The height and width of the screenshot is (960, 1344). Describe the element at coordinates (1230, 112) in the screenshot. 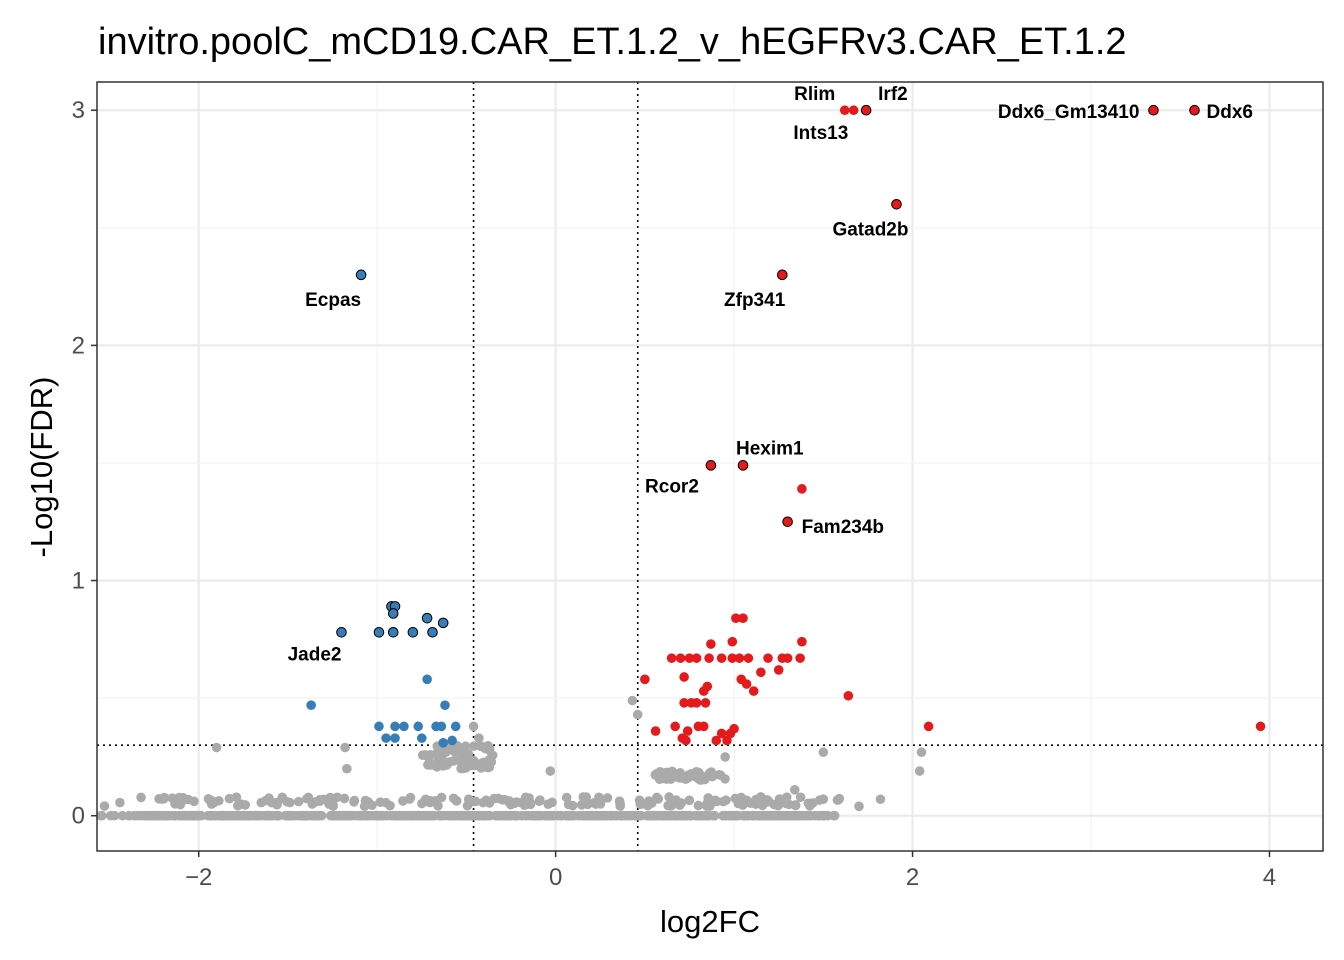

I see `gene-label: Ddx6` at that location.